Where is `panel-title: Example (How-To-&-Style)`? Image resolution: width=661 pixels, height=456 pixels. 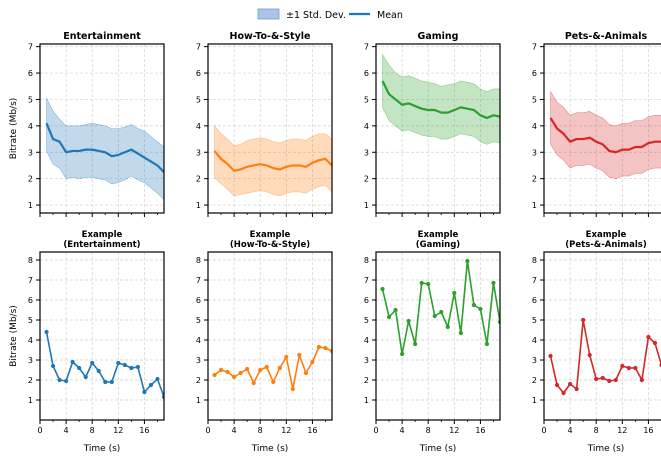 panel-title: Example (How-To-&-Style) is located at coordinates (270, 240).